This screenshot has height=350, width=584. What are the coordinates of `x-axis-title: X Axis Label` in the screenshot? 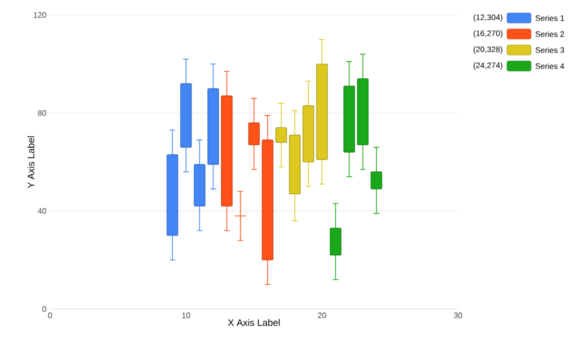 It's located at (254, 322).